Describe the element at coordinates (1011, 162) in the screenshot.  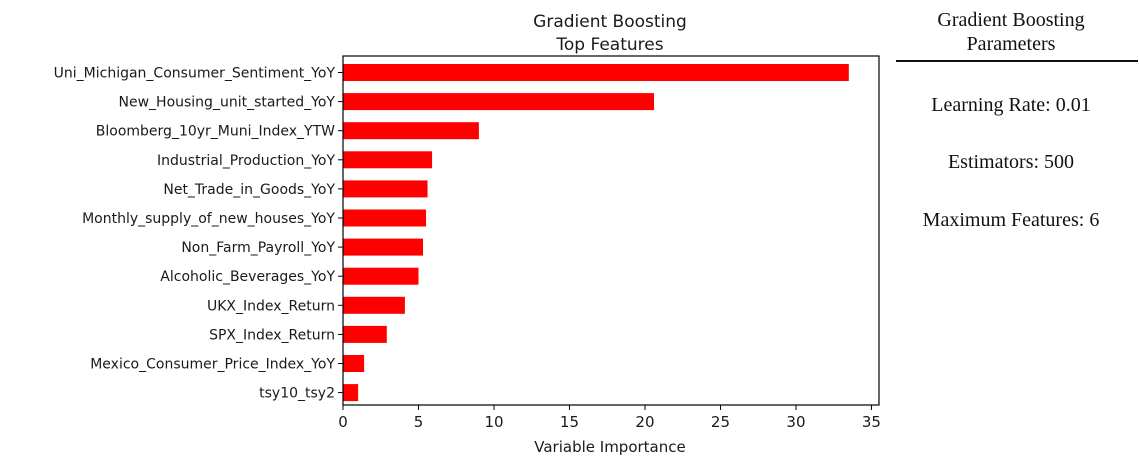
I see `param-estimators: Estimators: 500` at that location.